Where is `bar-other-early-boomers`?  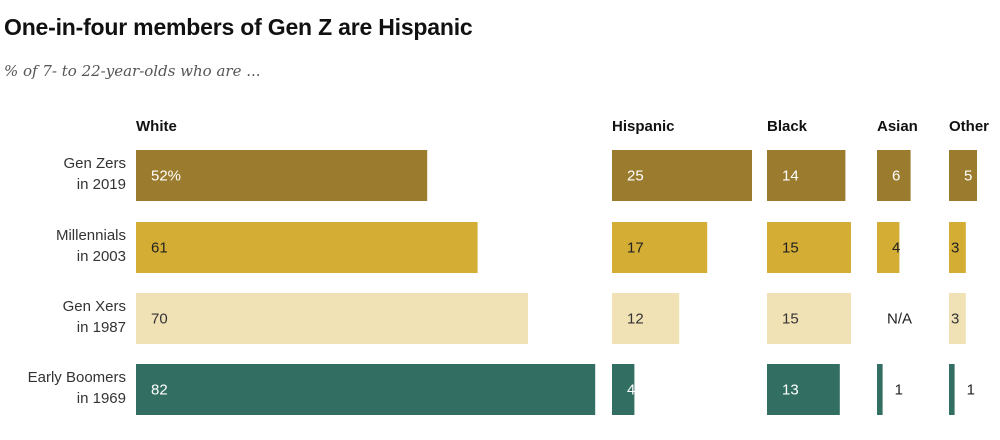
bar-other-early-boomers is located at coordinates (952, 389).